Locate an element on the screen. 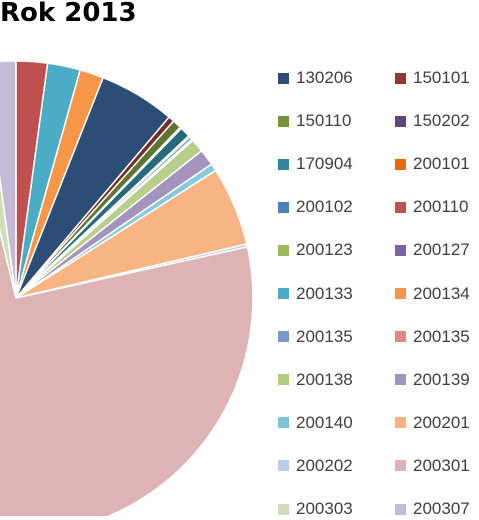 The height and width of the screenshot is (520, 479). legend-item: 150110 is located at coordinates (314, 121).